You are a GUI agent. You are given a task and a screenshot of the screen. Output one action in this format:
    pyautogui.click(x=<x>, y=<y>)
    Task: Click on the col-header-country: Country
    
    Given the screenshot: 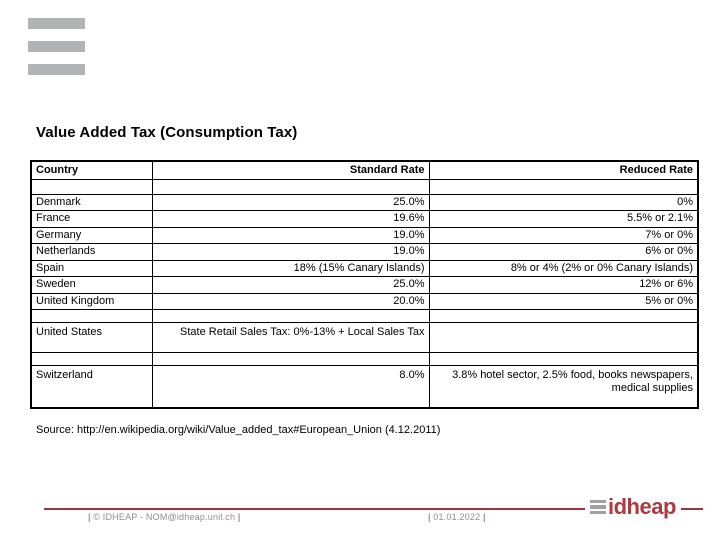 What is the action you would take?
    pyautogui.click(x=91, y=170)
    